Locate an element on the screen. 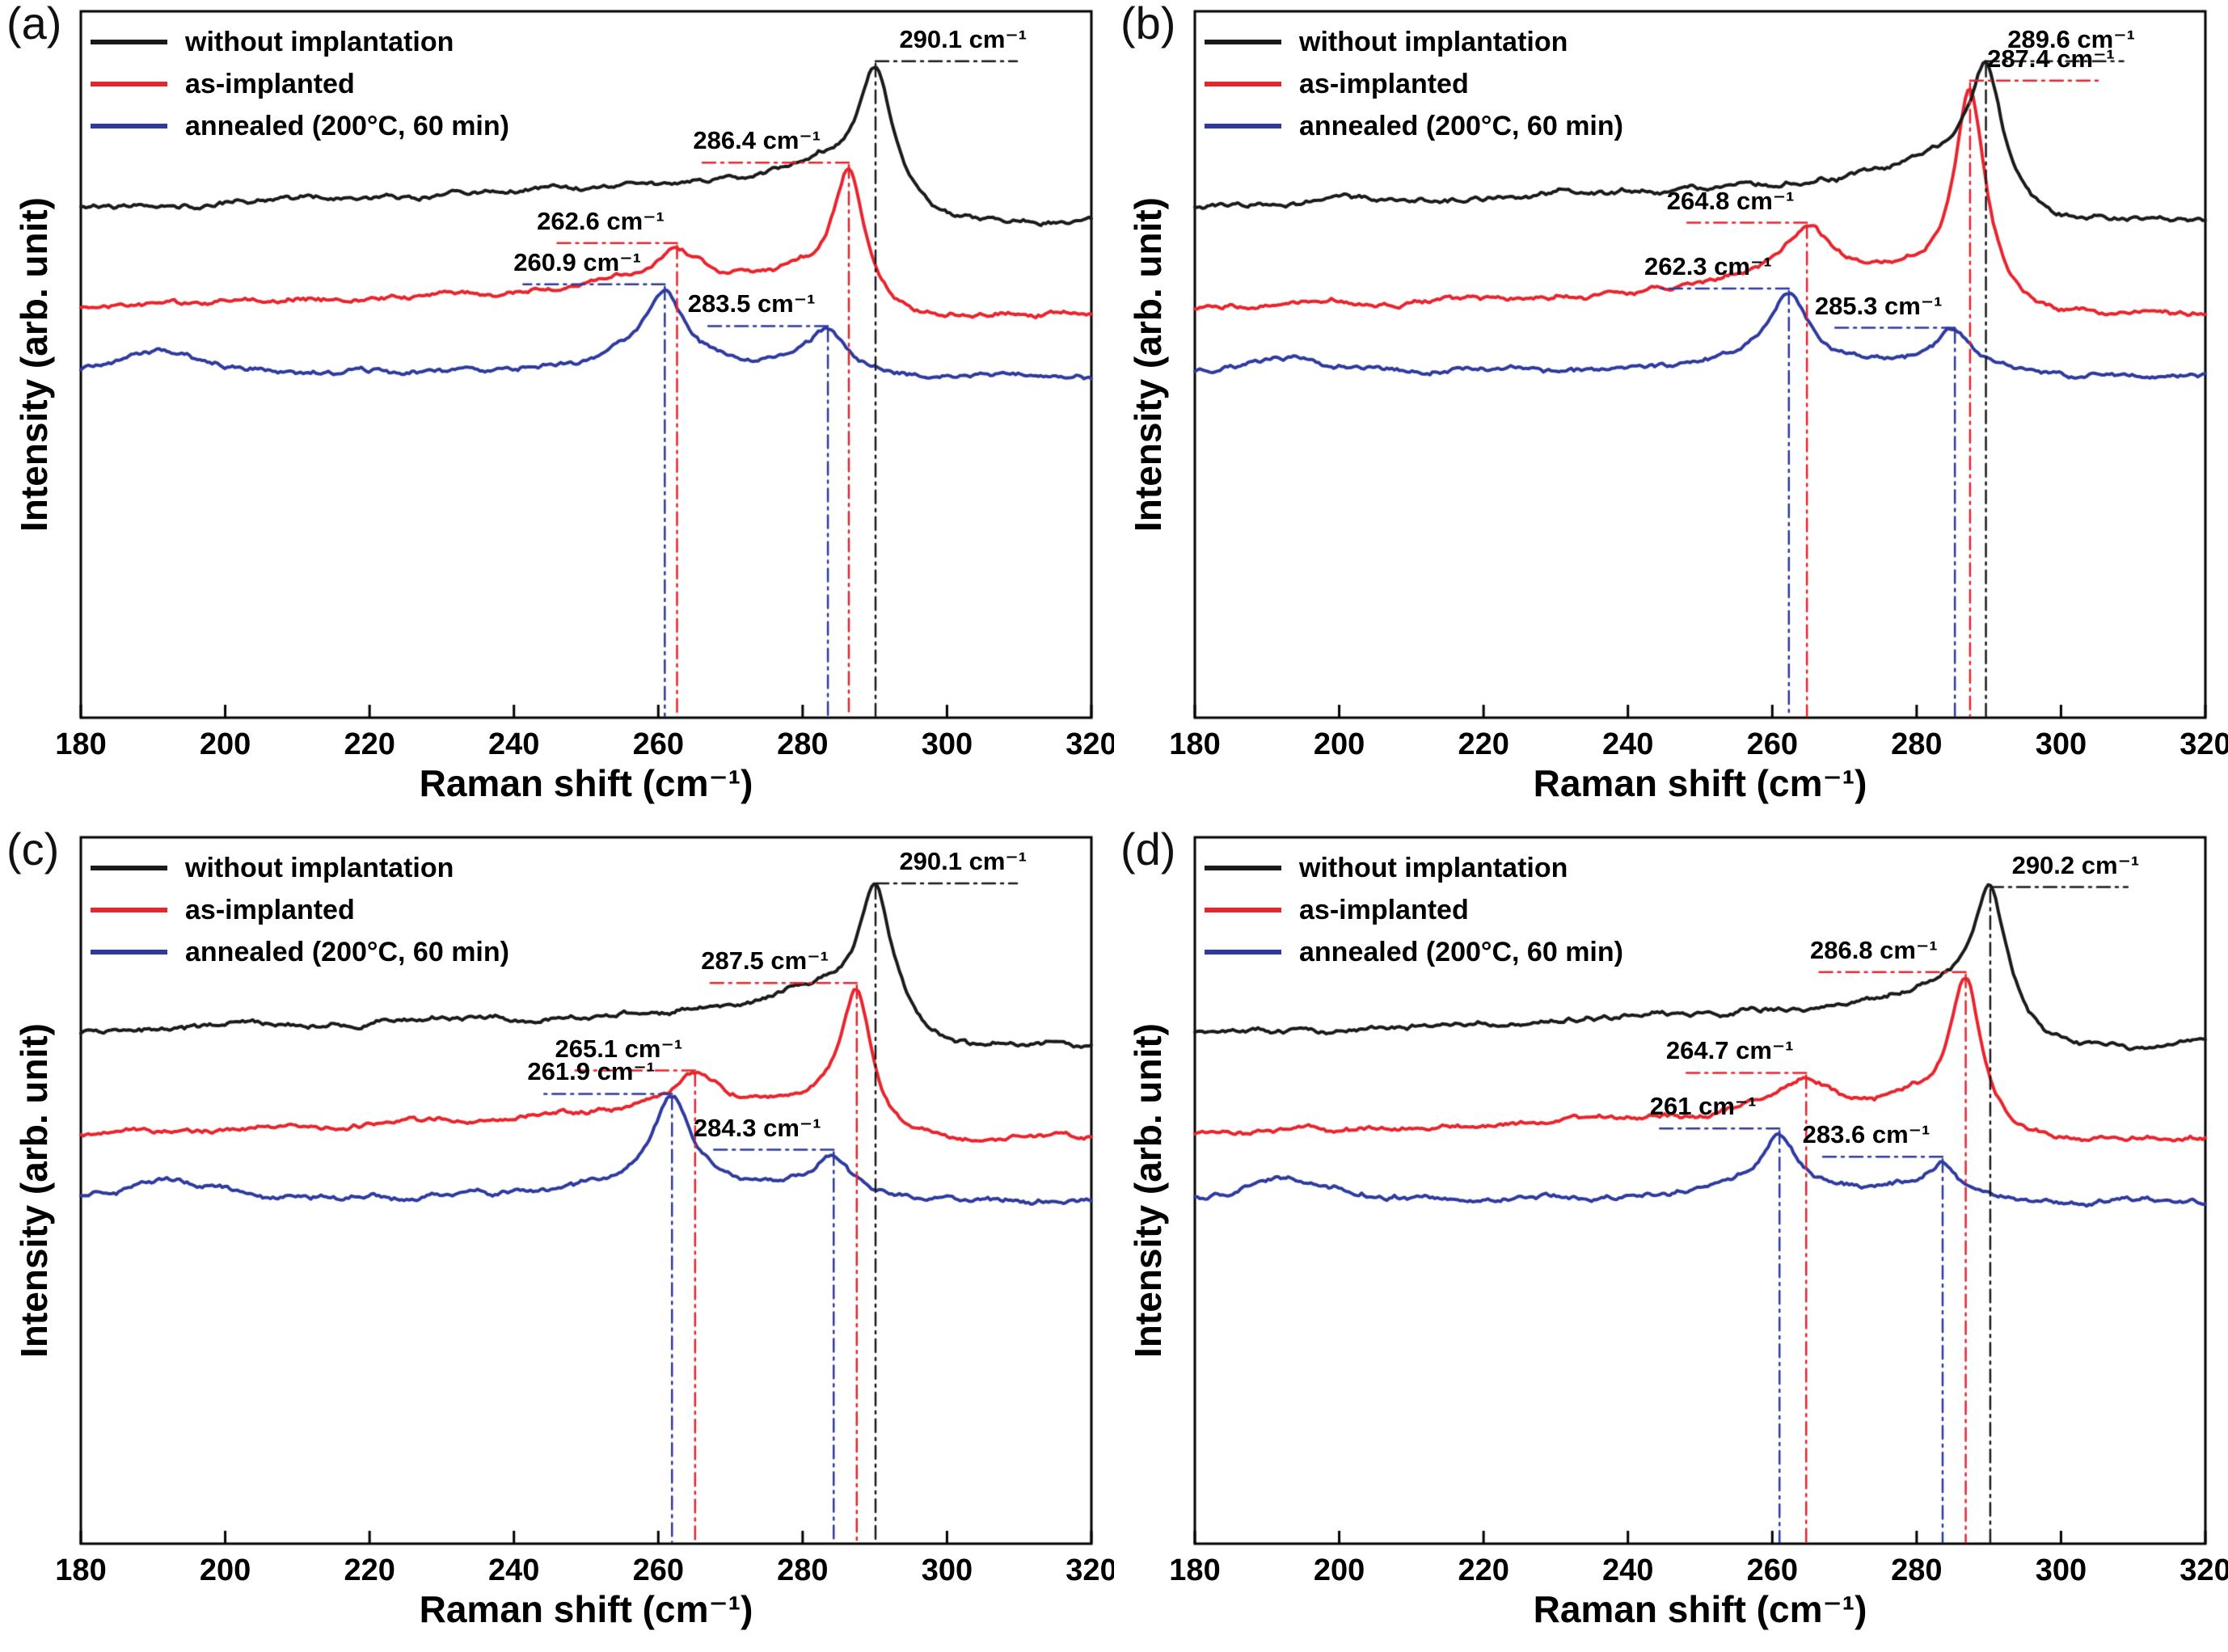 The height and width of the screenshot is (1652, 2228). peak-annotation-label: 261.9 cm⁻¹ is located at coordinates (591, 1071).